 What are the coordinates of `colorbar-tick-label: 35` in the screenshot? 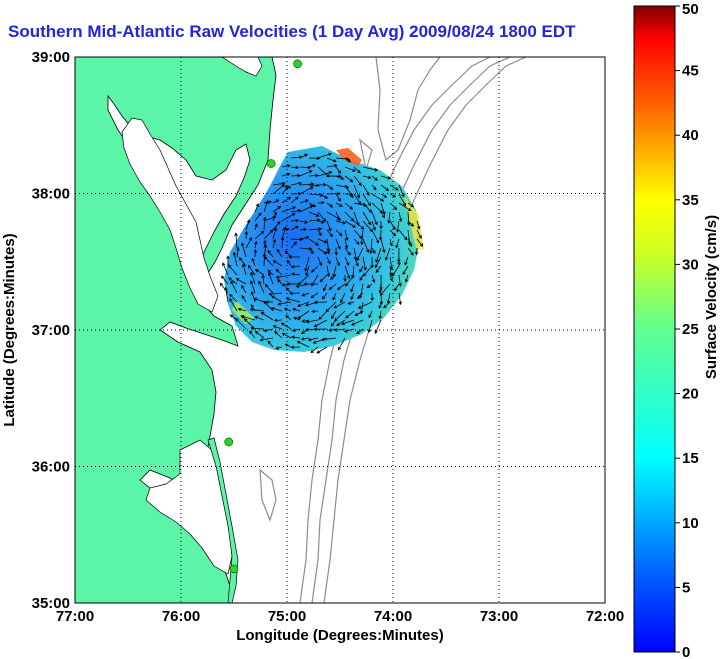 It's located at (690, 200).